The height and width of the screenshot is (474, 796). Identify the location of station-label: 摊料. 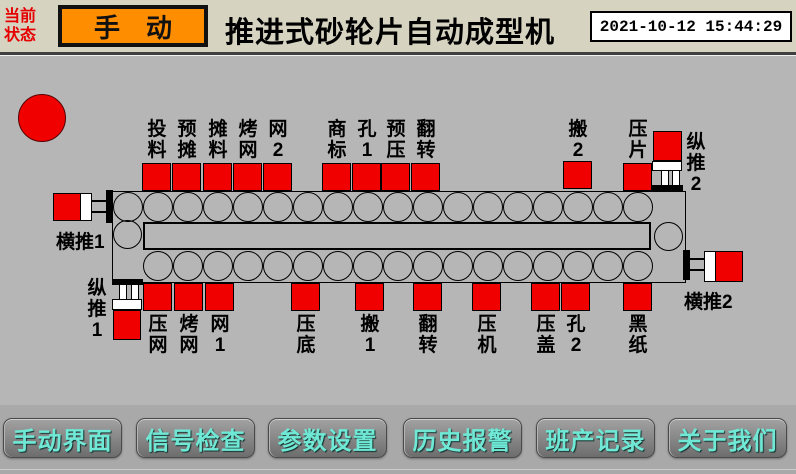
(218, 140).